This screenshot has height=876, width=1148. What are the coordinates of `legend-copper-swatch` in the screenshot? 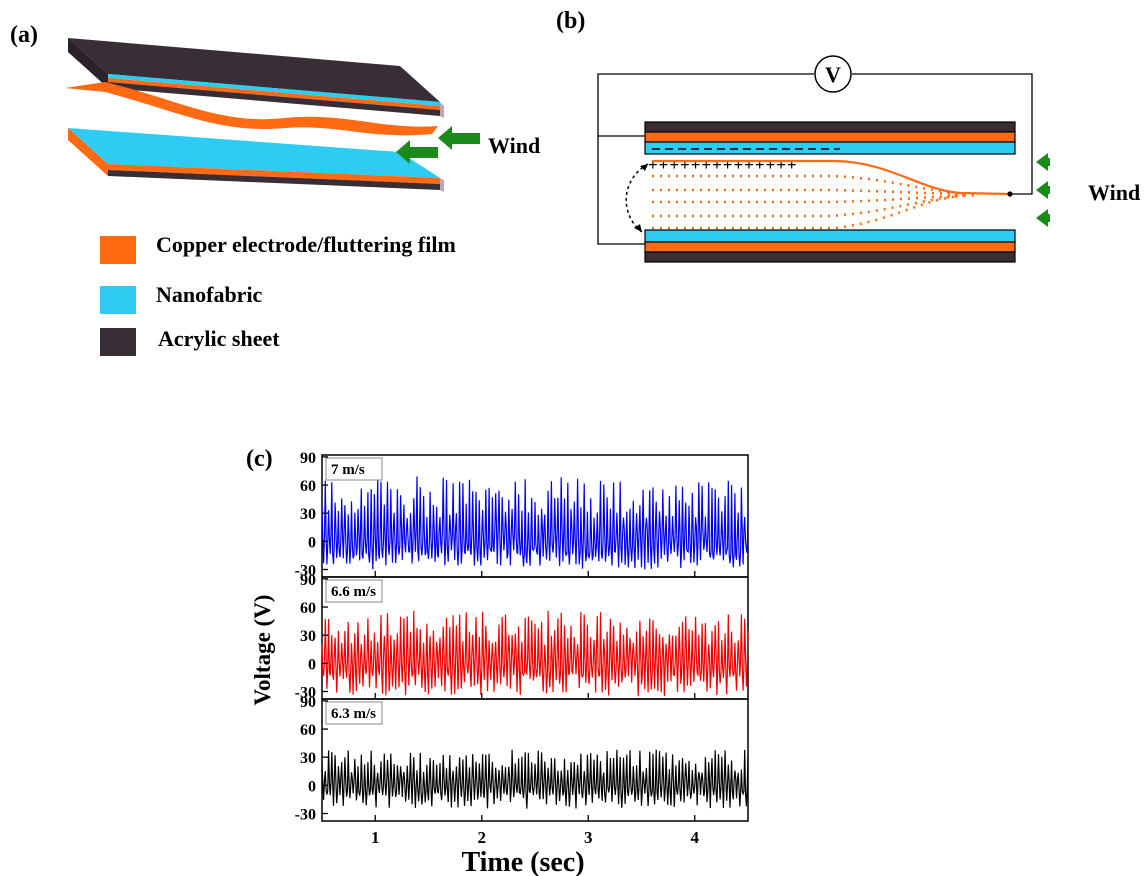 It's located at (118, 250).